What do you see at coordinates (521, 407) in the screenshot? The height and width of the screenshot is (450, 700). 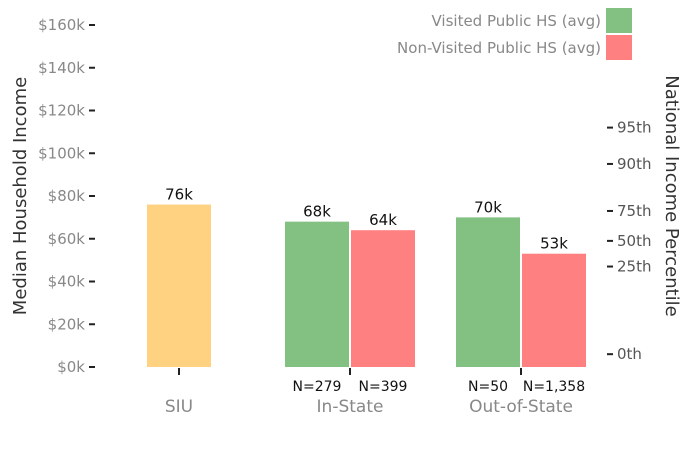 I see `category-label: Out-of-State` at bounding box center [521, 407].